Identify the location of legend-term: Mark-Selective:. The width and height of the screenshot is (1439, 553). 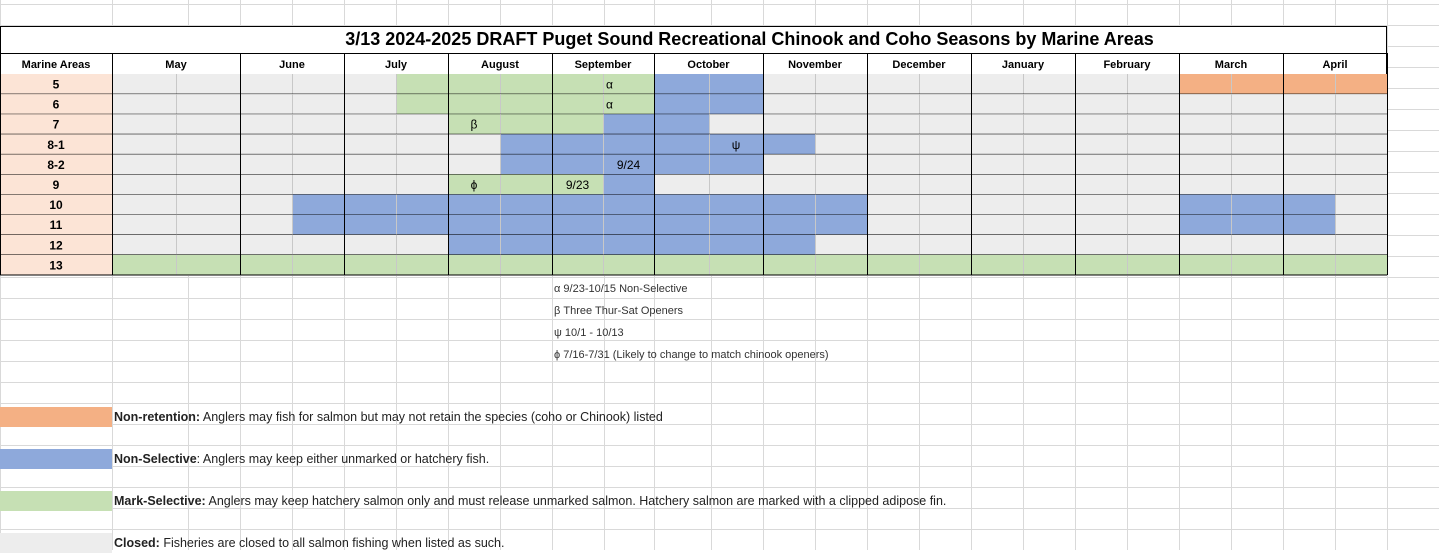
(160, 501).